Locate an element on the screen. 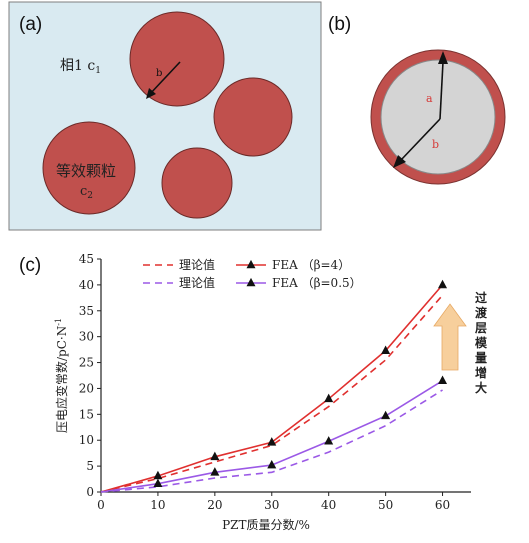  y-tick-label: 25 is located at coordinates (86, 363).